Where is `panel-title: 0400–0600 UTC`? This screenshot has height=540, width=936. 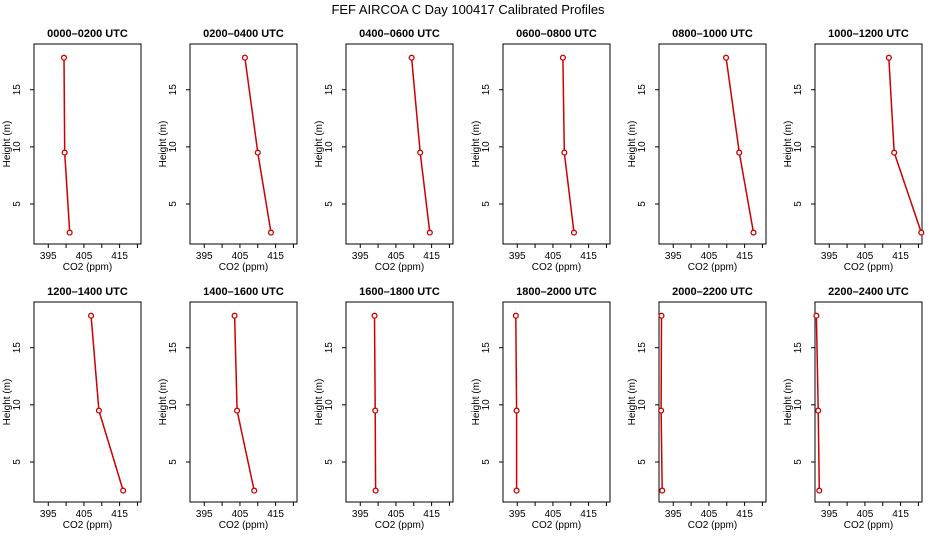
panel-title: 0400–0600 UTC is located at coordinates (399, 34).